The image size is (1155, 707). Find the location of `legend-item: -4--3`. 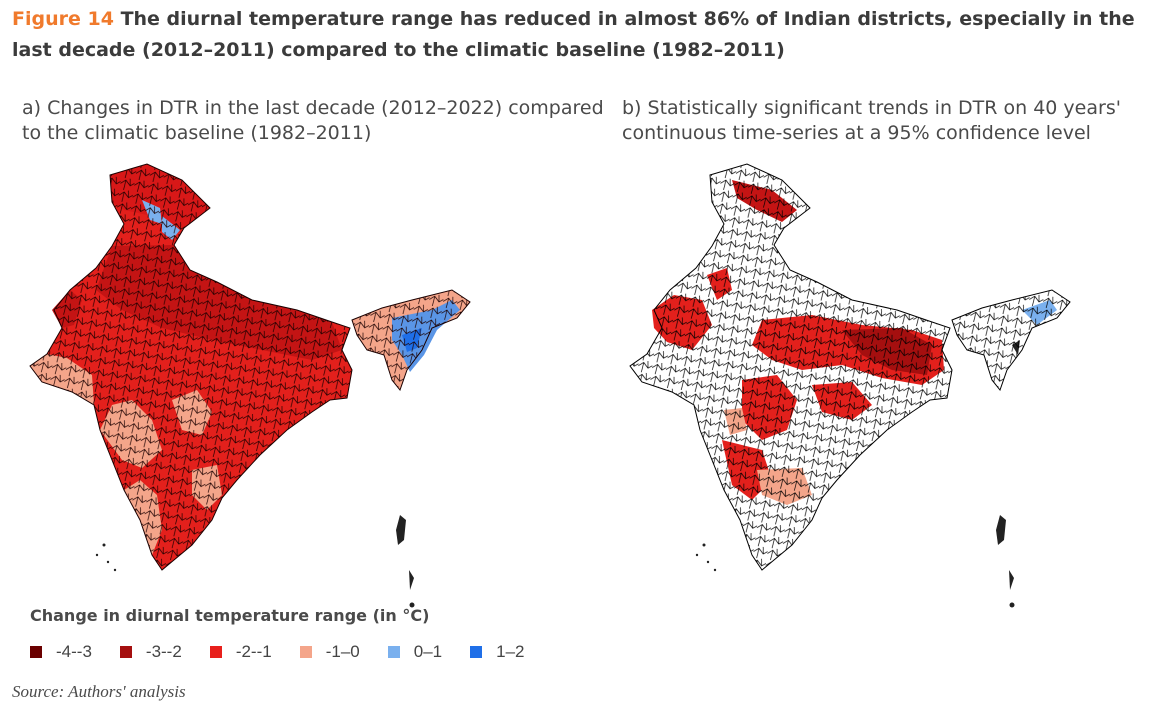

legend-item: -4--3 is located at coordinates (61, 652).